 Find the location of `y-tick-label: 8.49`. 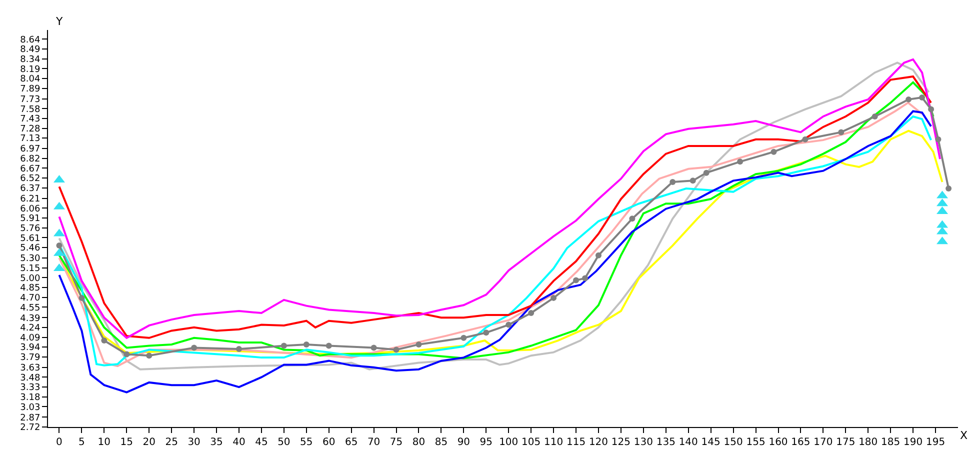

y-tick-label: 8.49 is located at coordinates (30, 50).